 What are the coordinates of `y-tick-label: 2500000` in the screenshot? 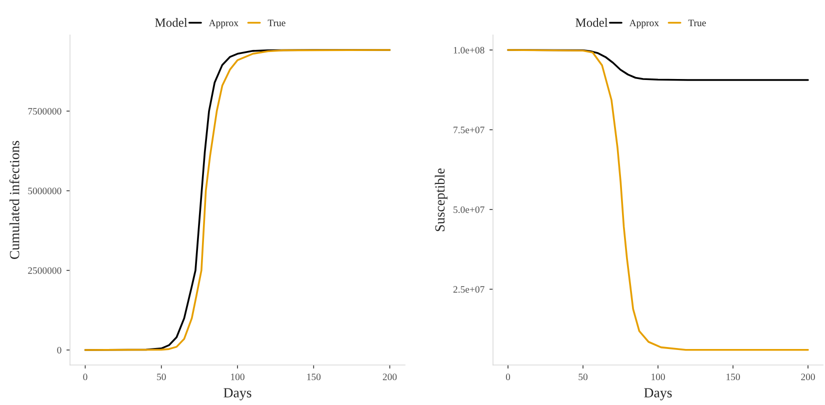 It's located at (45, 270).